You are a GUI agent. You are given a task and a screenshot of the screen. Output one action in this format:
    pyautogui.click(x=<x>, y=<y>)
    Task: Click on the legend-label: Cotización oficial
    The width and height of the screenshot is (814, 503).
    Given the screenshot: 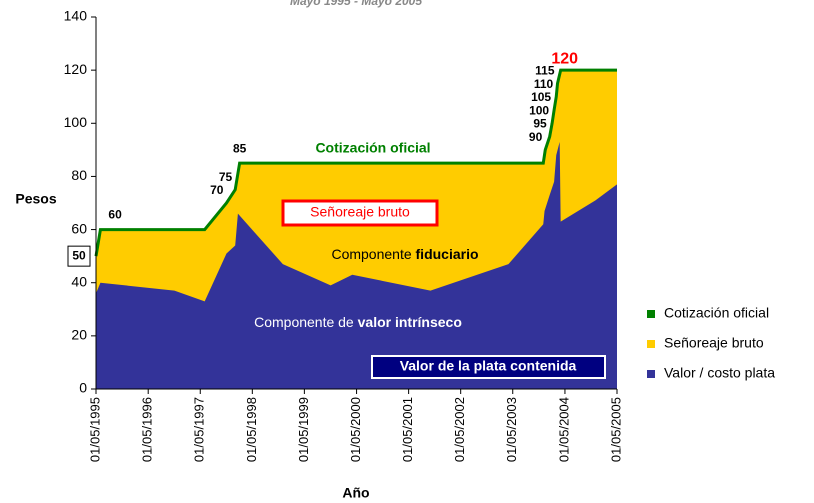 What is the action you would take?
    pyautogui.click(x=716, y=313)
    